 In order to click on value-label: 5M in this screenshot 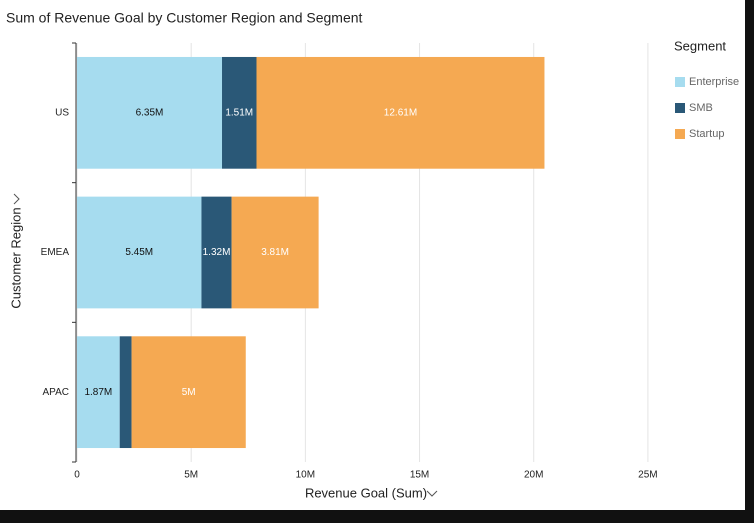, I will do `click(189, 392)`.